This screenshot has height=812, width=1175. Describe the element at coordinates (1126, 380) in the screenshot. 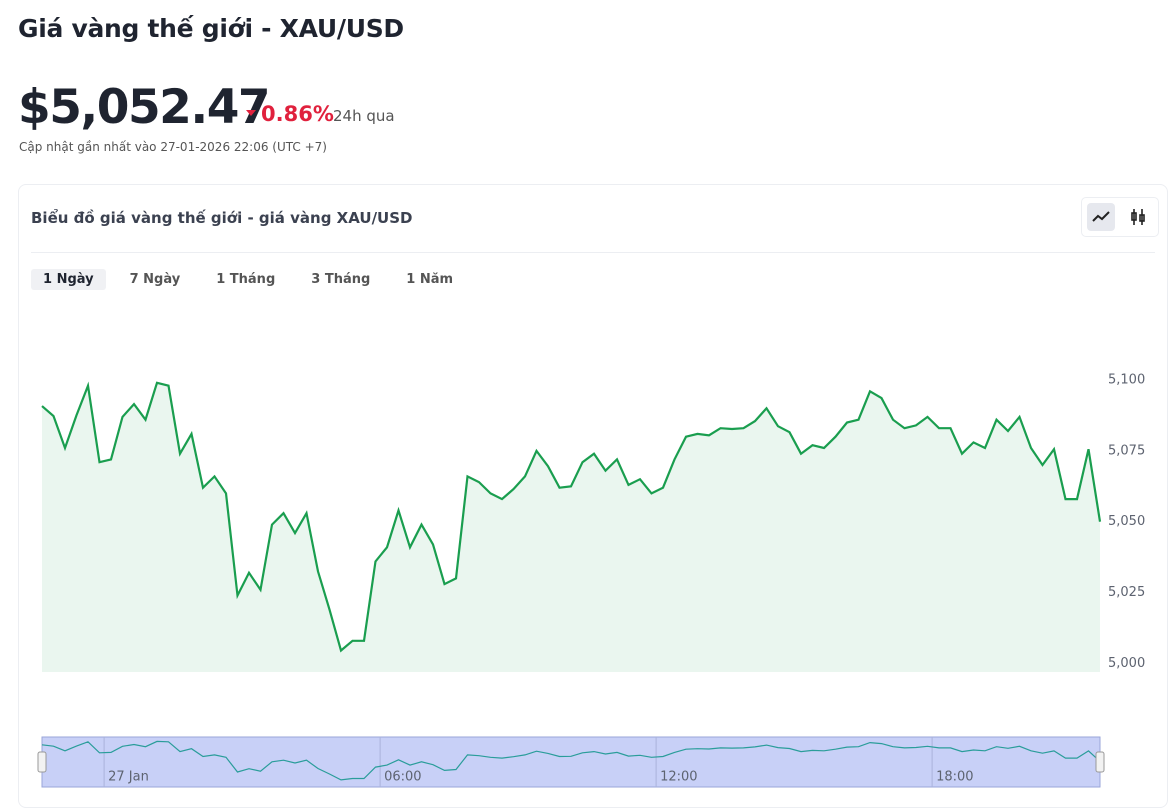

I see `y-tick-label: 5,100` at that location.